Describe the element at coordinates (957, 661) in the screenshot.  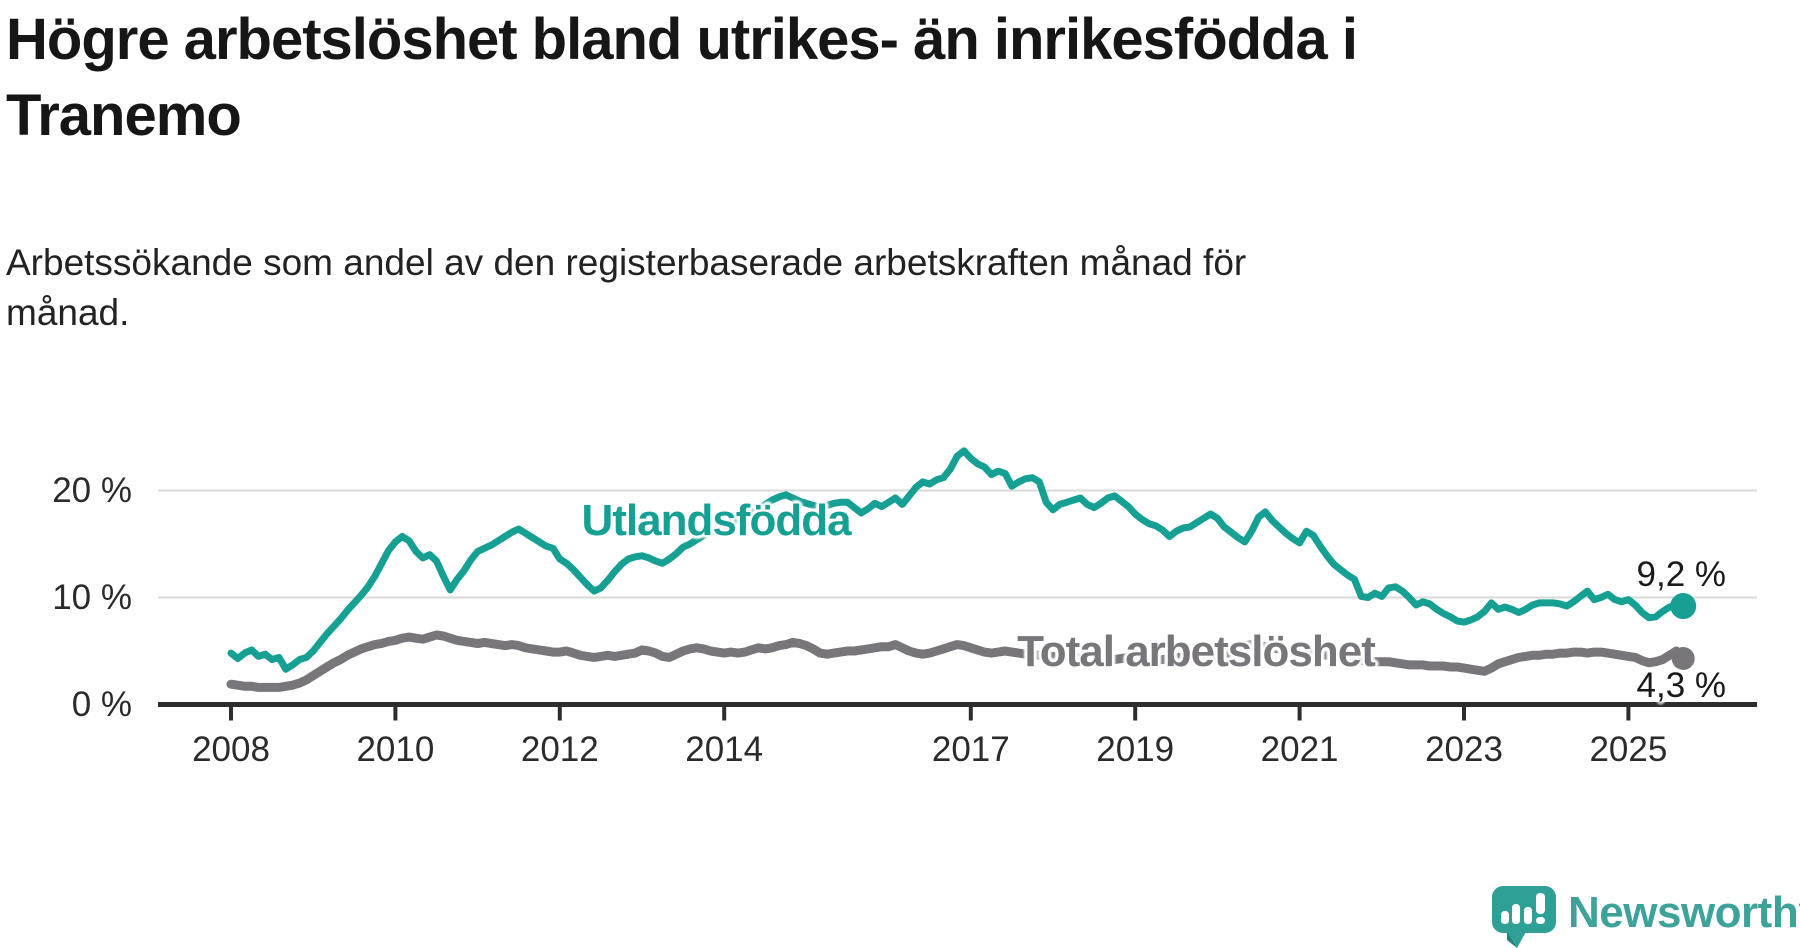
I see `series-line` at that location.